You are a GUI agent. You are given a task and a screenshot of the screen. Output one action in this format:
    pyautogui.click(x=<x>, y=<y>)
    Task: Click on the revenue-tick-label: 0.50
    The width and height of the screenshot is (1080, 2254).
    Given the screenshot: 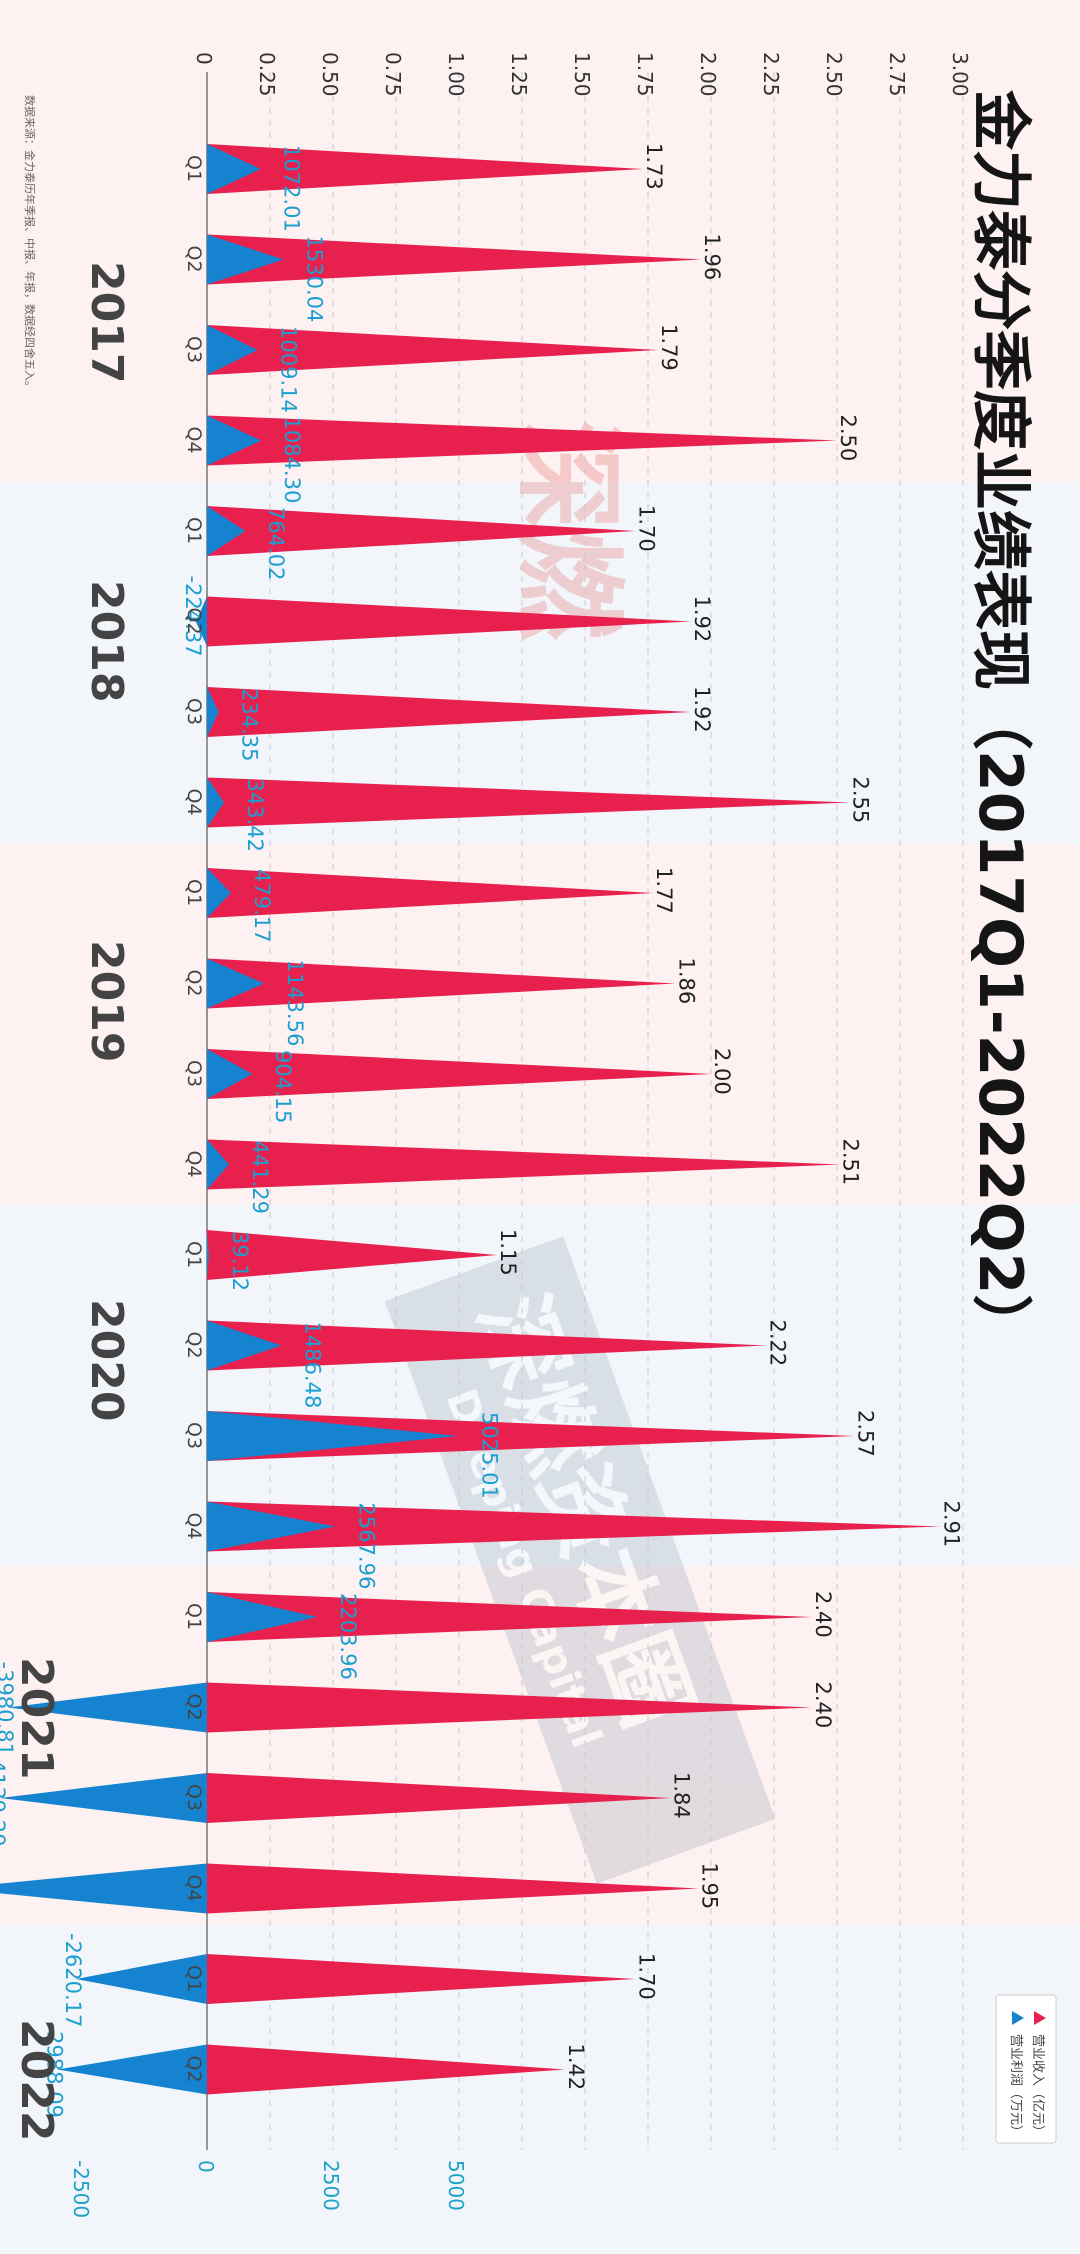 What is the action you would take?
    pyautogui.click(x=330, y=74)
    